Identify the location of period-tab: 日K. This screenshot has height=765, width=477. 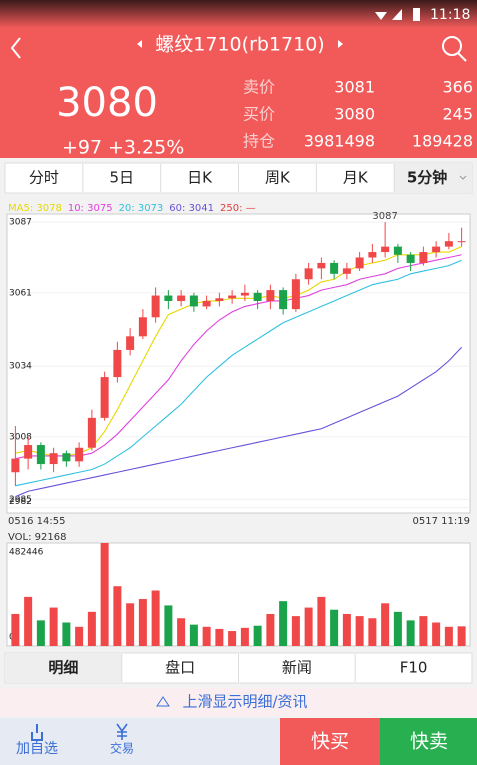
(200, 178).